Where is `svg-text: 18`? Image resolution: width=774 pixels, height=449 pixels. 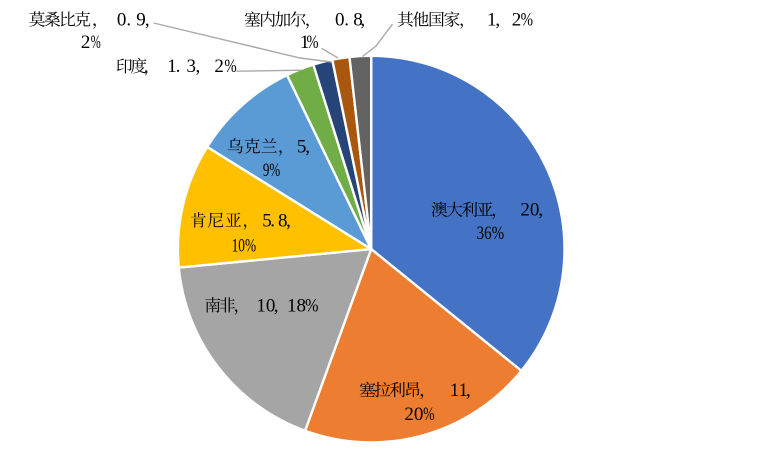 svg-text: 18 is located at coordinates (296, 305).